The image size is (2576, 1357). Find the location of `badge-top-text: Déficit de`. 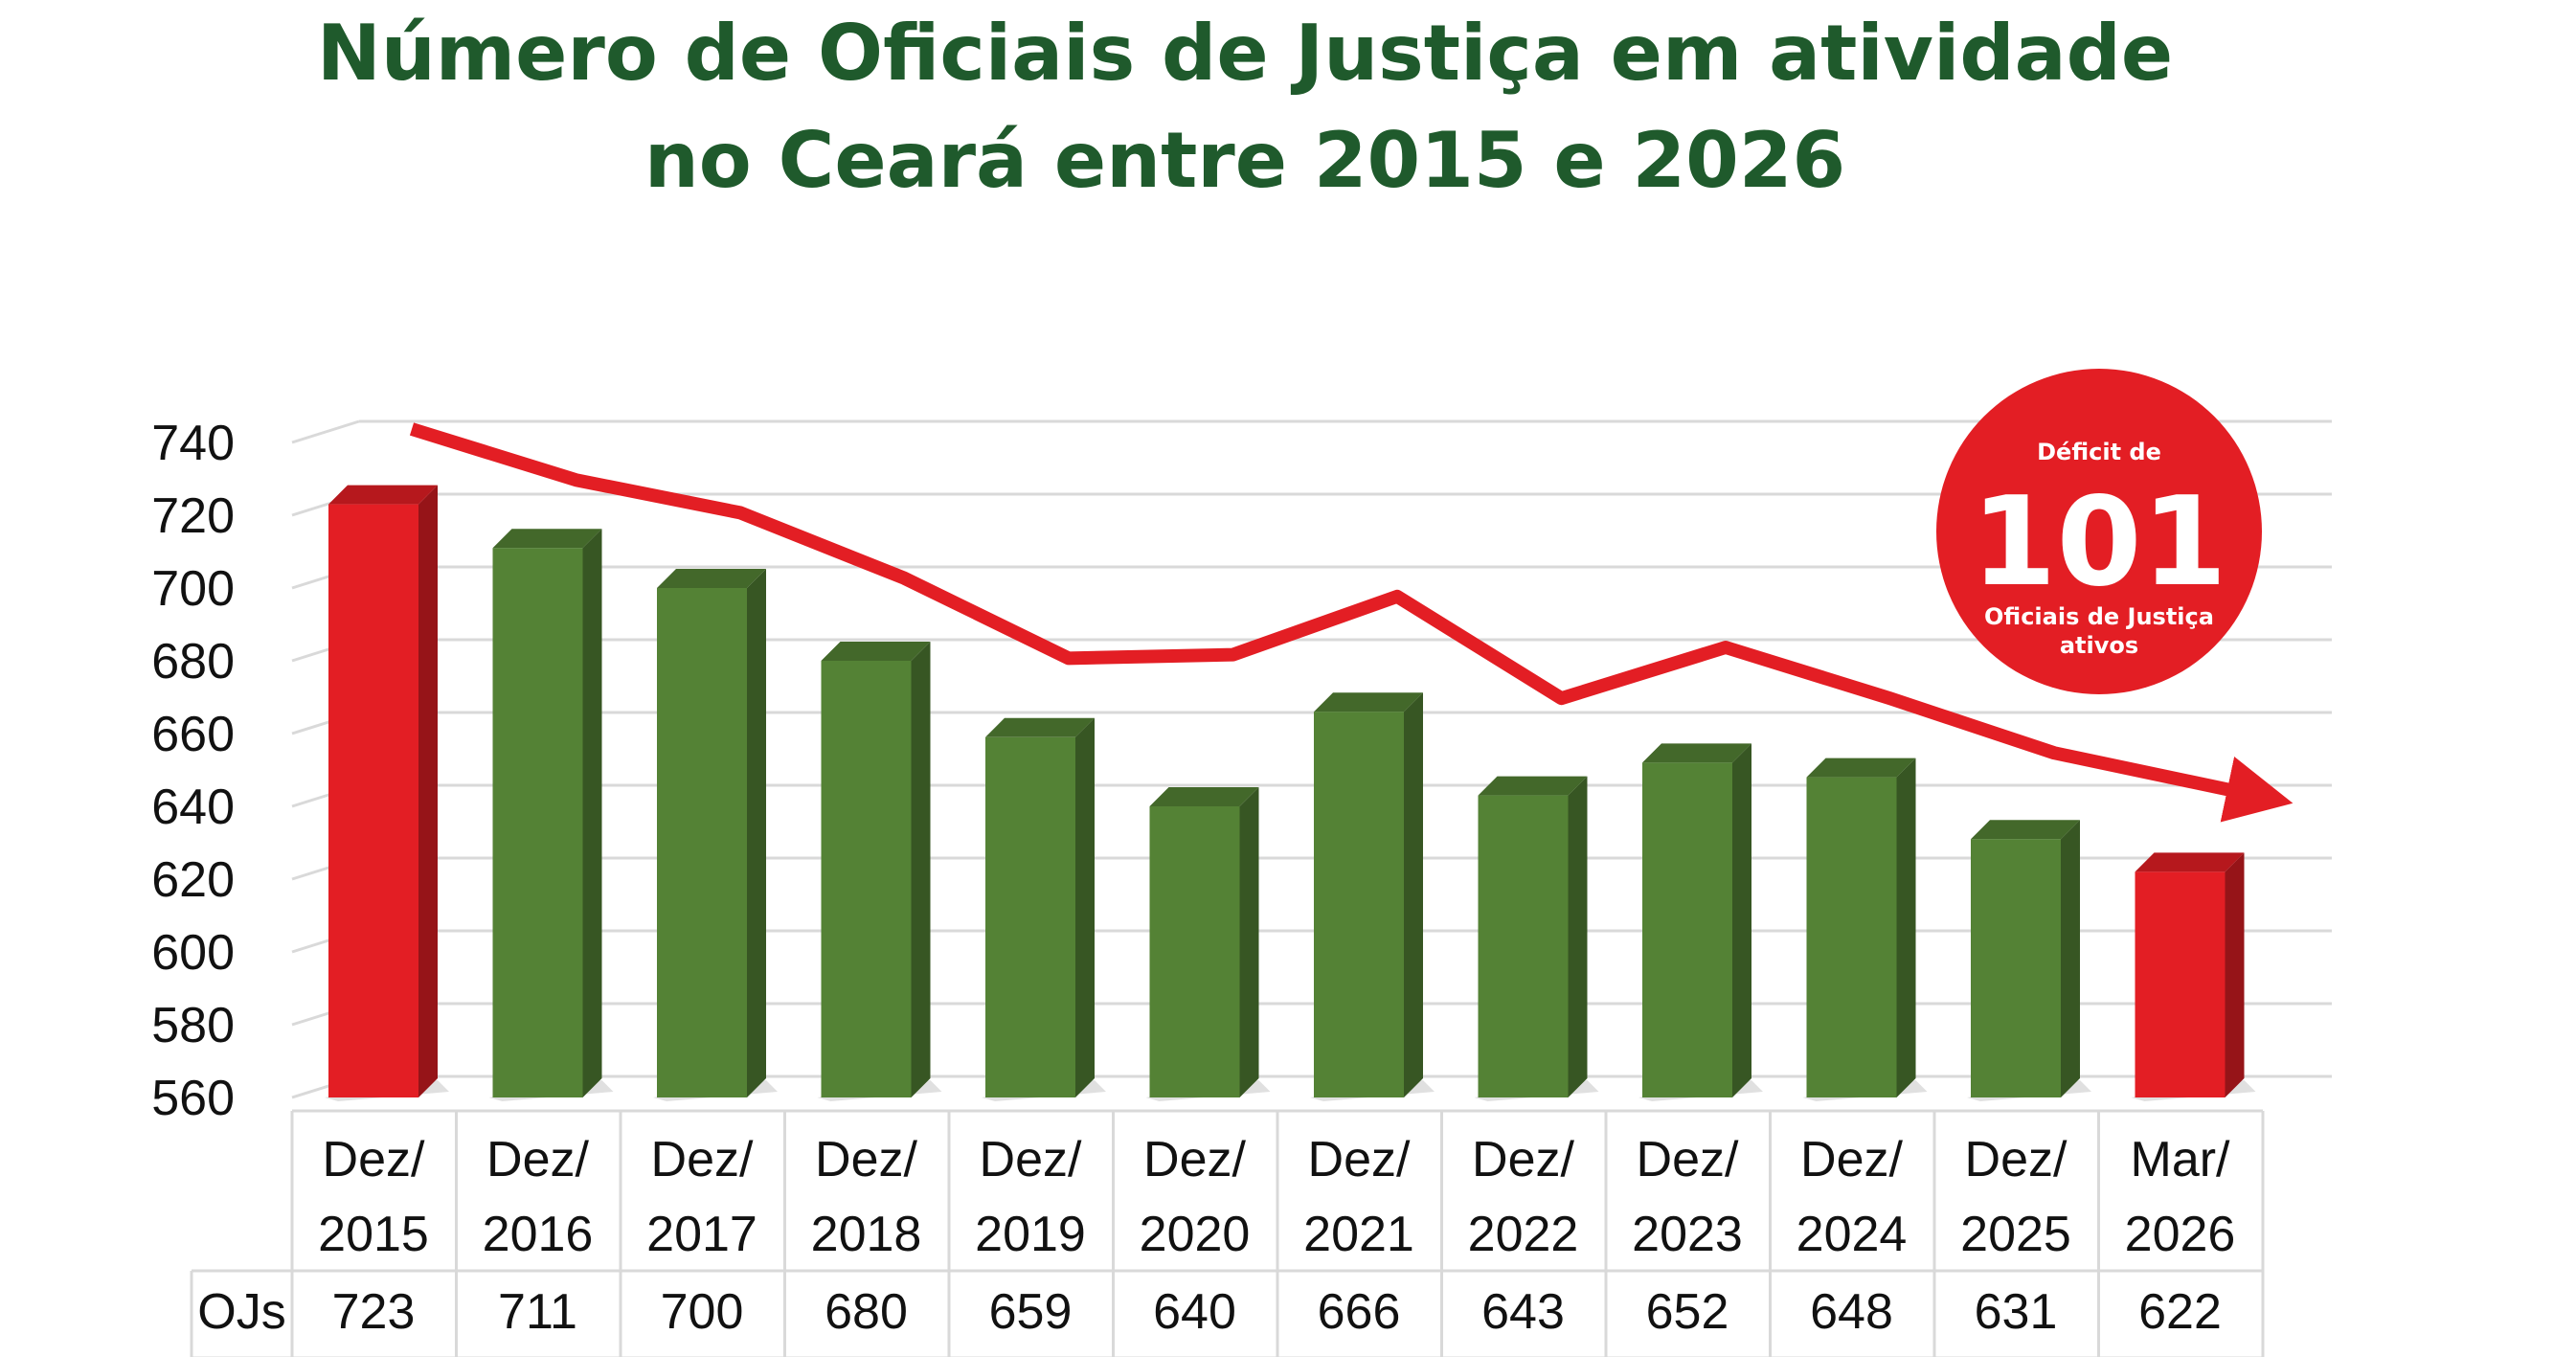

badge-top-text: Déficit de is located at coordinates (2099, 452).